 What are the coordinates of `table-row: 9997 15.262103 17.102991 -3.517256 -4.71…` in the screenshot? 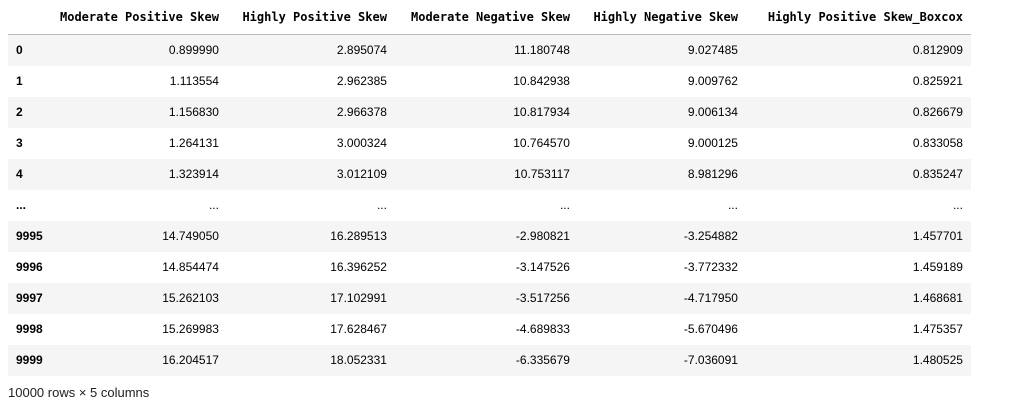 It's located at (489, 298).